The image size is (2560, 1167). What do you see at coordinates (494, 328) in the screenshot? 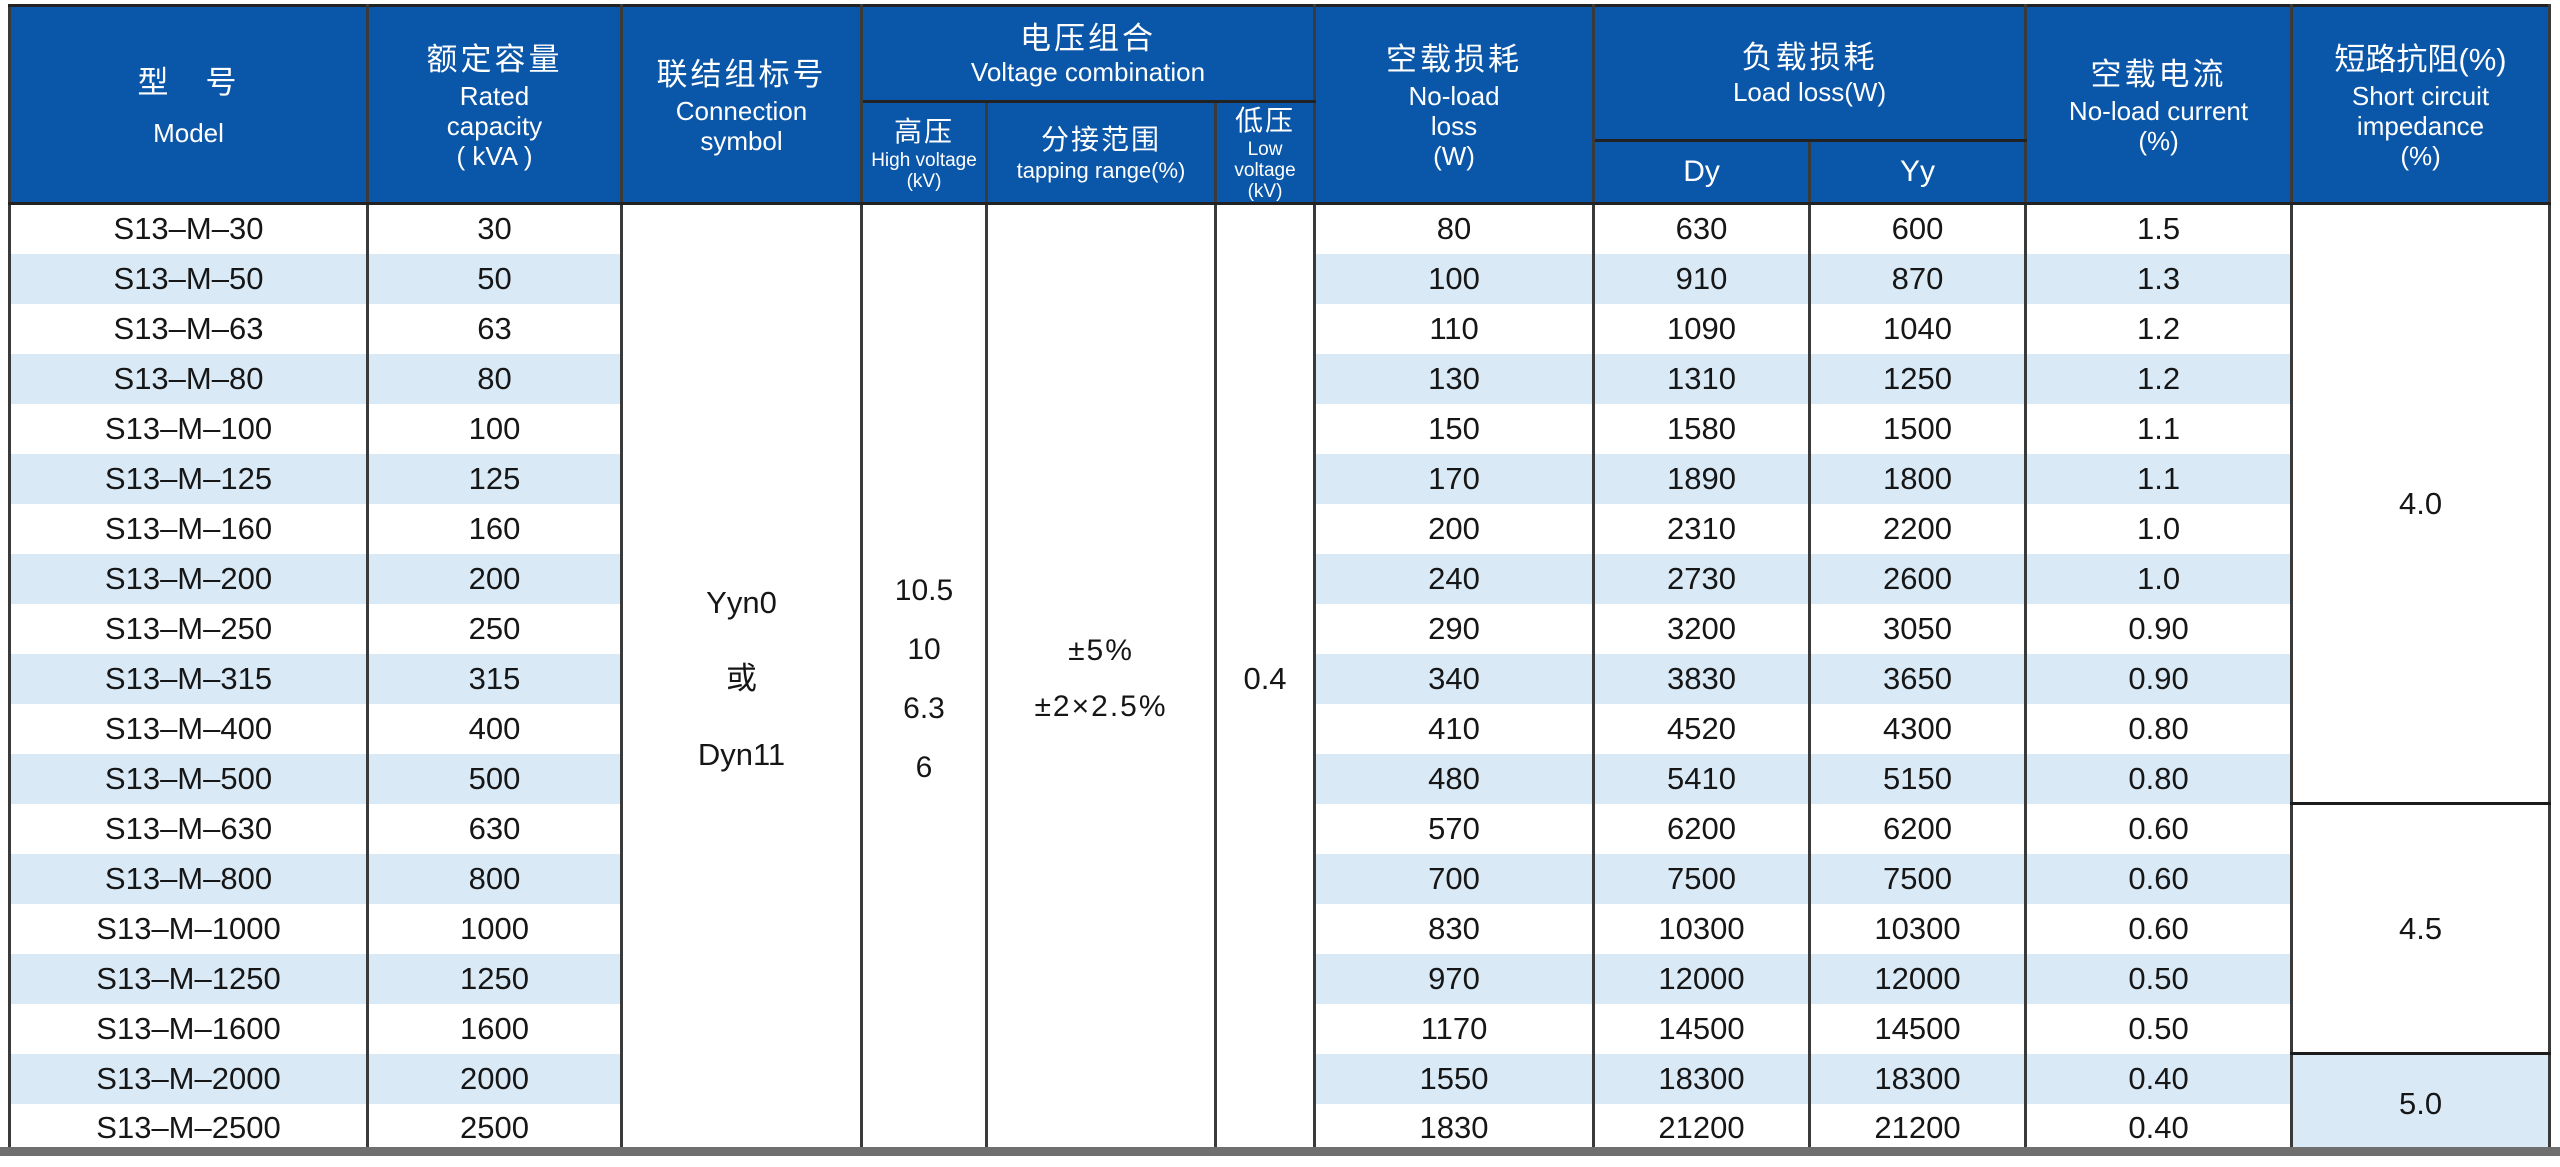
I see `cell-rated-capacity: 63` at bounding box center [494, 328].